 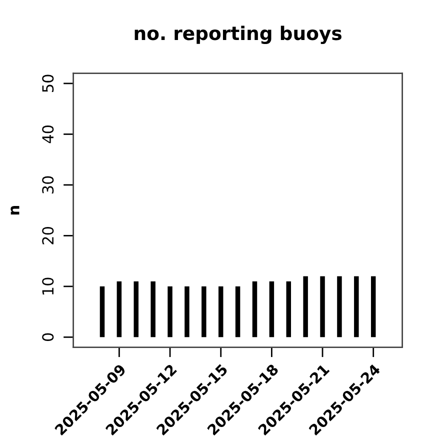 I want to click on y-tick-label: 40, so click(x=48, y=134).